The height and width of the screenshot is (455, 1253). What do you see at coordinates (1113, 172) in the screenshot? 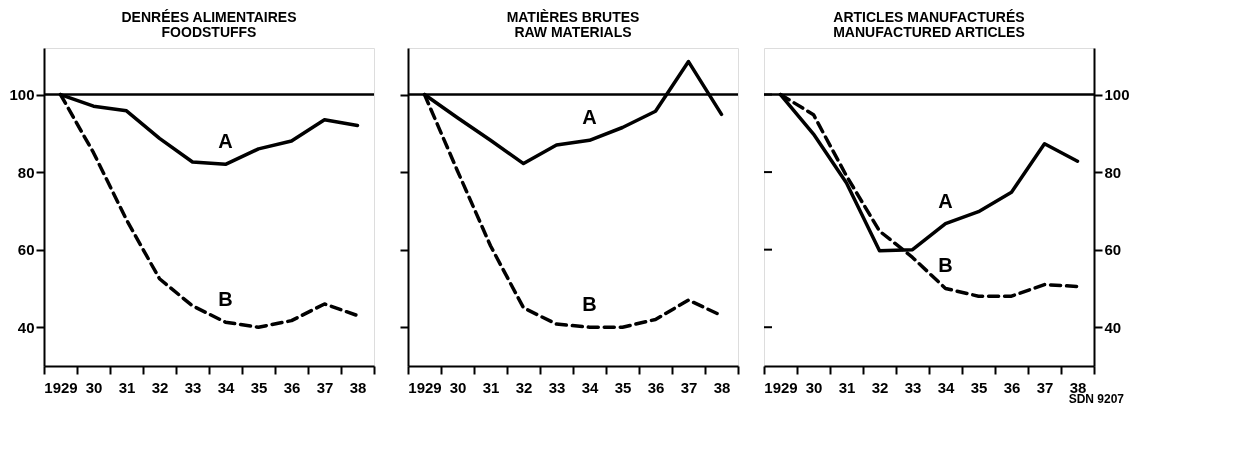
I see `y2-tick-label: 80` at bounding box center [1113, 172].